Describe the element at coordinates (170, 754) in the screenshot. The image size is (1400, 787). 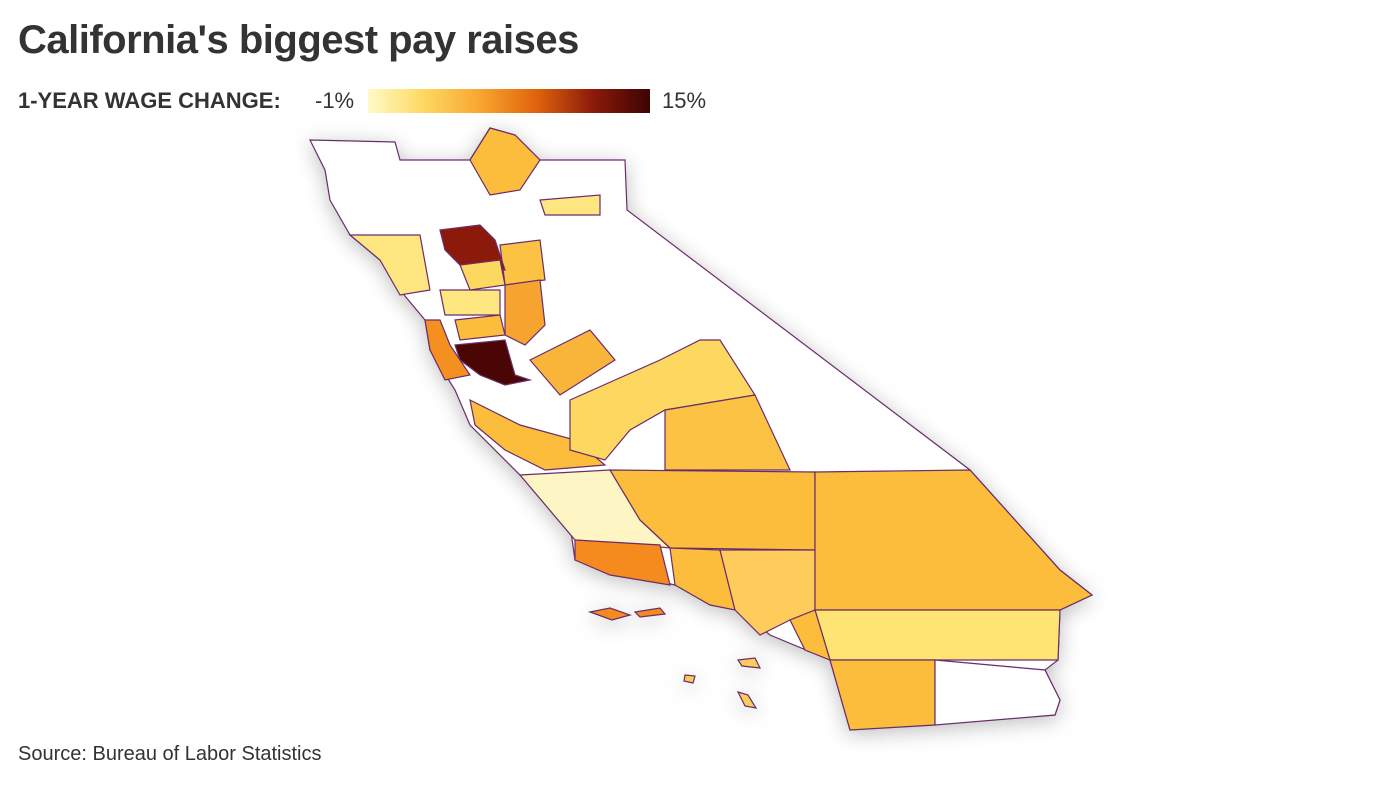
I see `source: Source: Bureau of Labor Statistics` at that location.